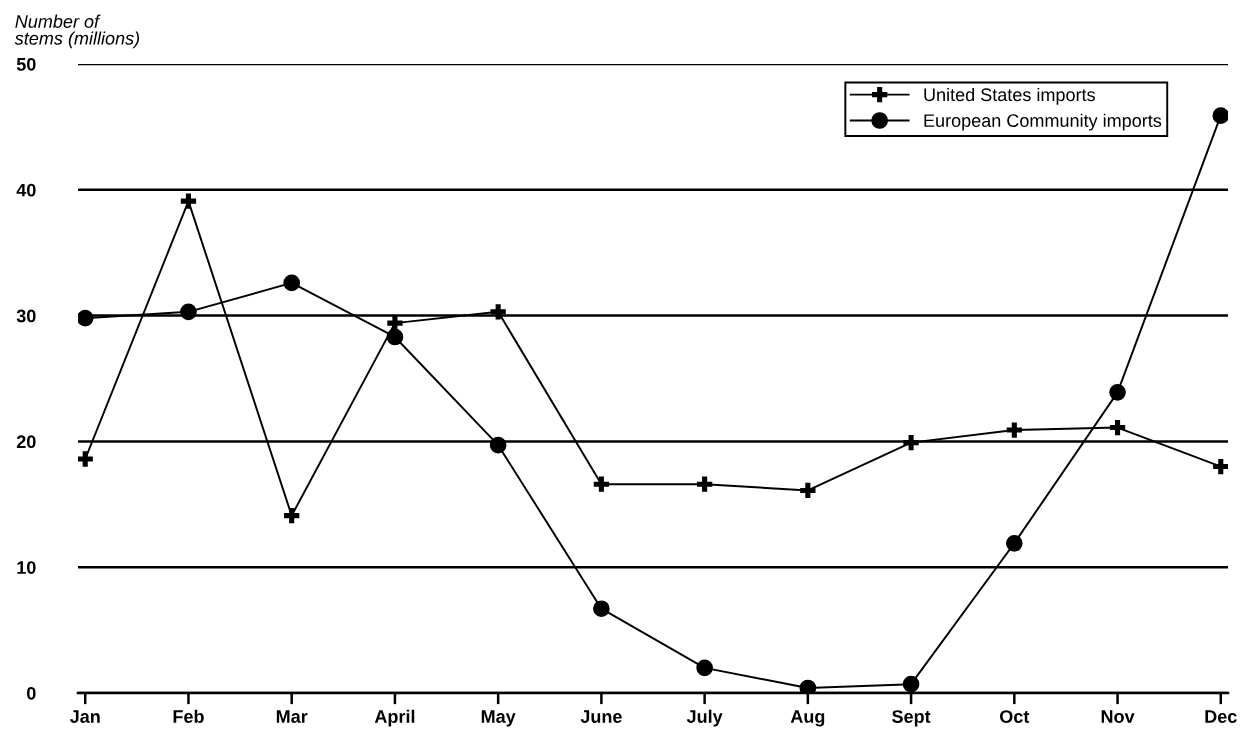 The height and width of the screenshot is (744, 1244). Describe the element at coordinates (1221, 716) in the screenshot. I see `x-tick-label: Dec` at that location.